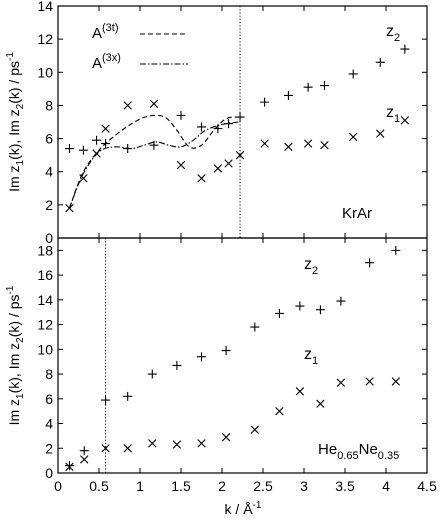  Describe the element at coordinates (14, 178) in the screenshot. I see `y-axis-label-part: Im z` at that location.